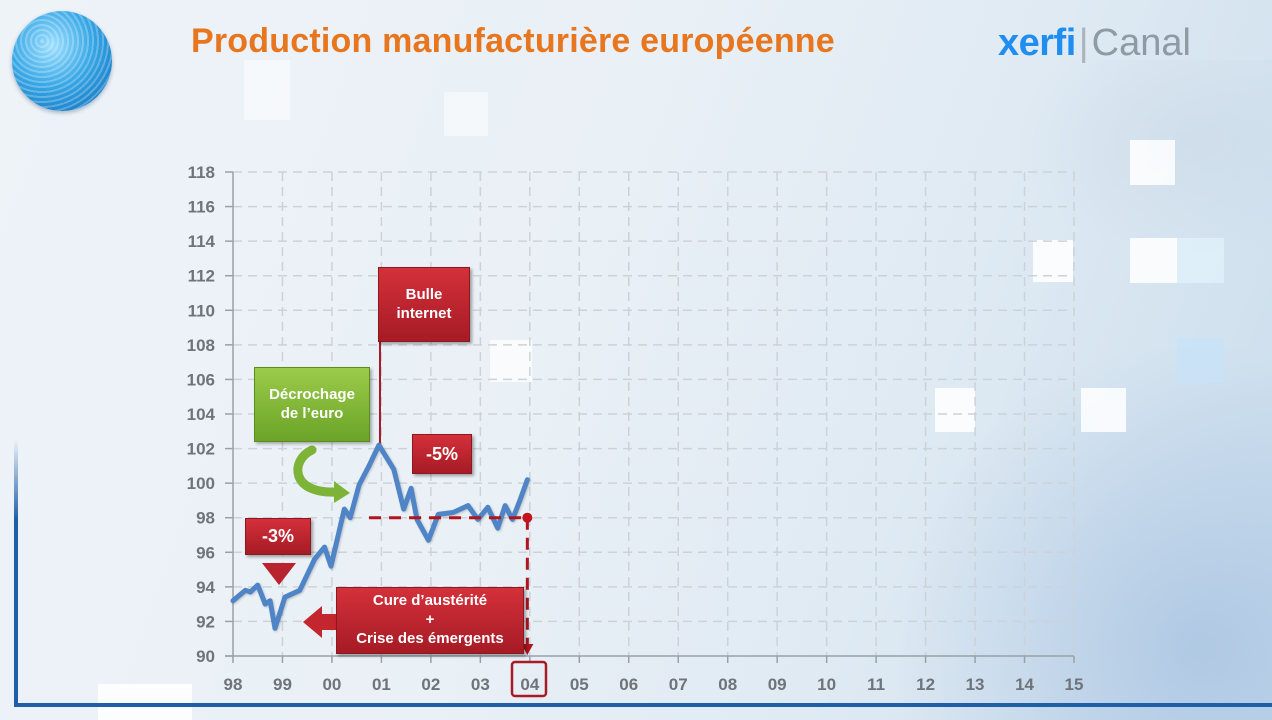 The height and width of the screenshot is (720, 1272). I want to click on svg-text: 02, so click(430, 684).